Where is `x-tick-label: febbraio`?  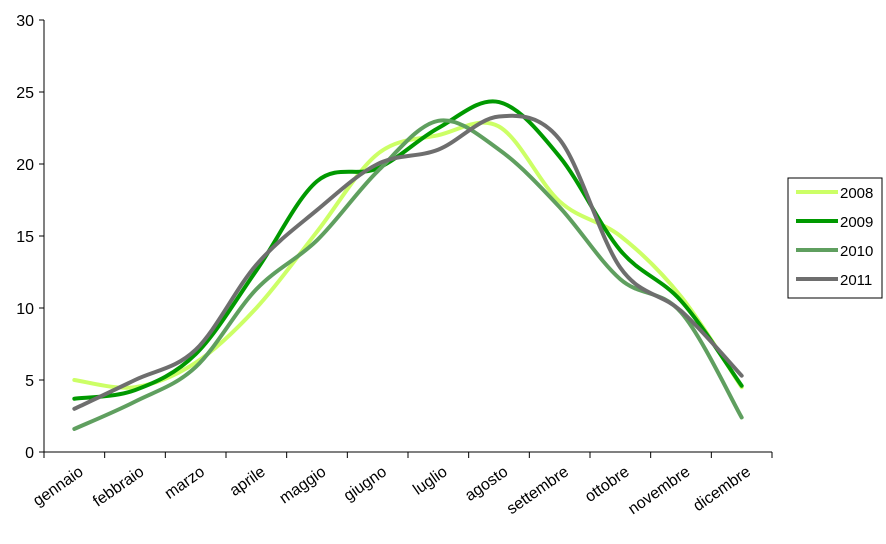
x-tick-label: febbraio is located at coordinates (118, 486).